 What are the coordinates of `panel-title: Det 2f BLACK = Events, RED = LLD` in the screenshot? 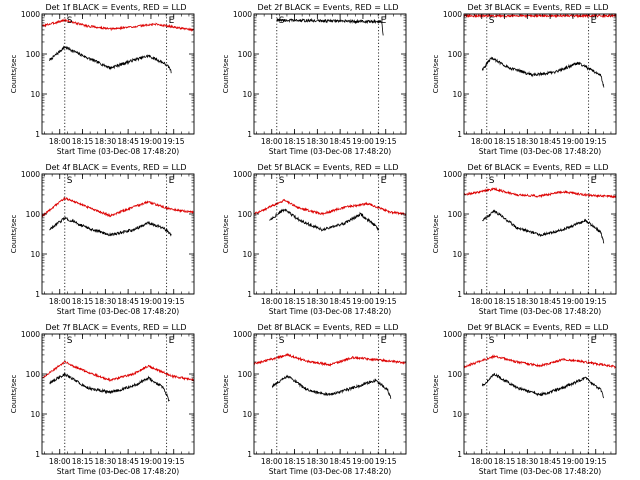 It's located at (327, 7).